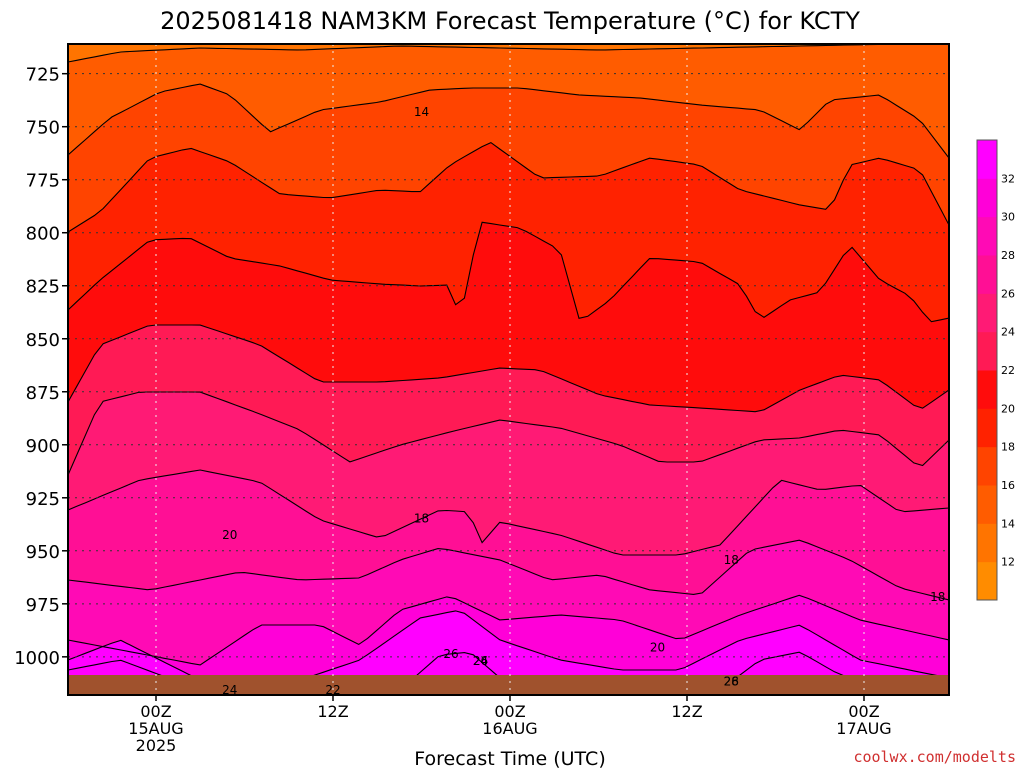 The image size is (1024, 768). What do you see at coordinates (1008, 485) in the screenshot?
I see `colorbar-tick-label: 16` at bounding box center [1008, 485].